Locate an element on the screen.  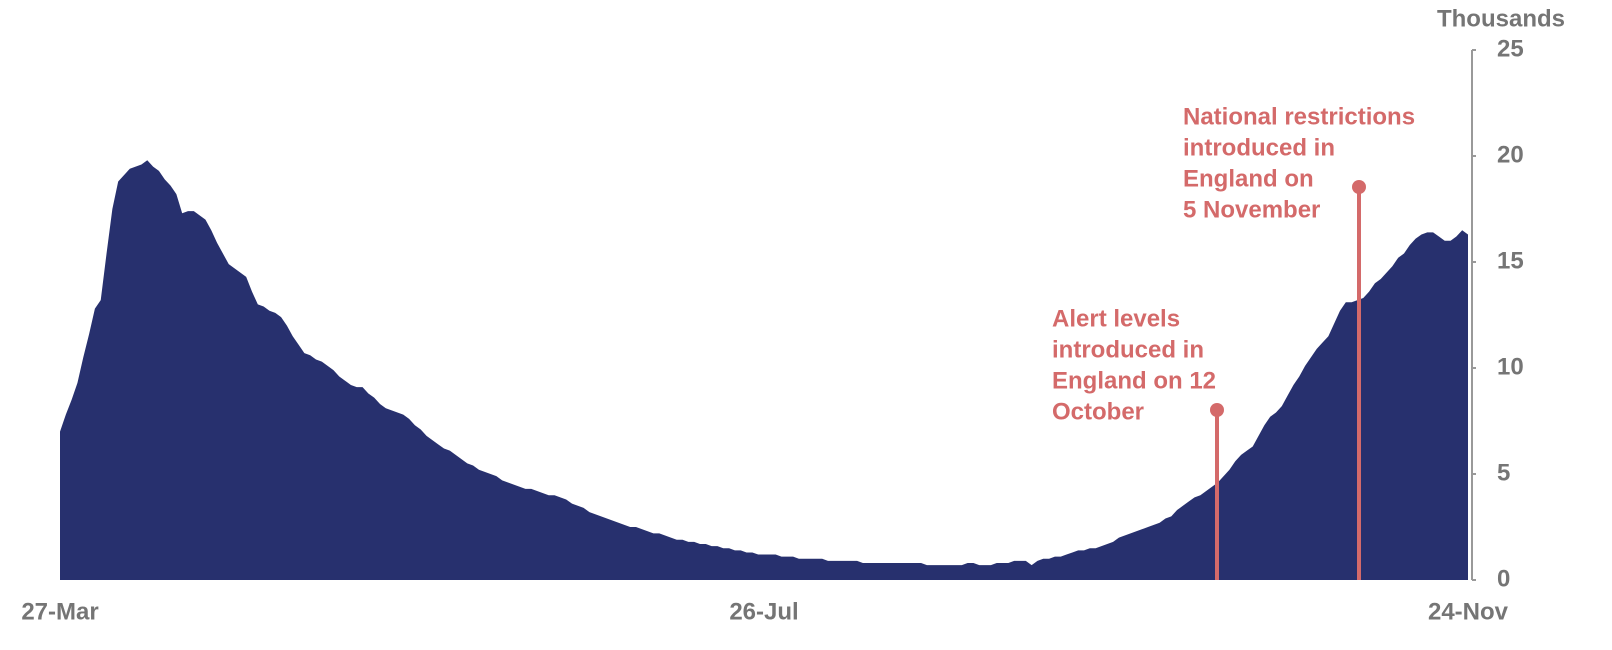
y-tick-label: 10 is located at coordinates (1510, 366).